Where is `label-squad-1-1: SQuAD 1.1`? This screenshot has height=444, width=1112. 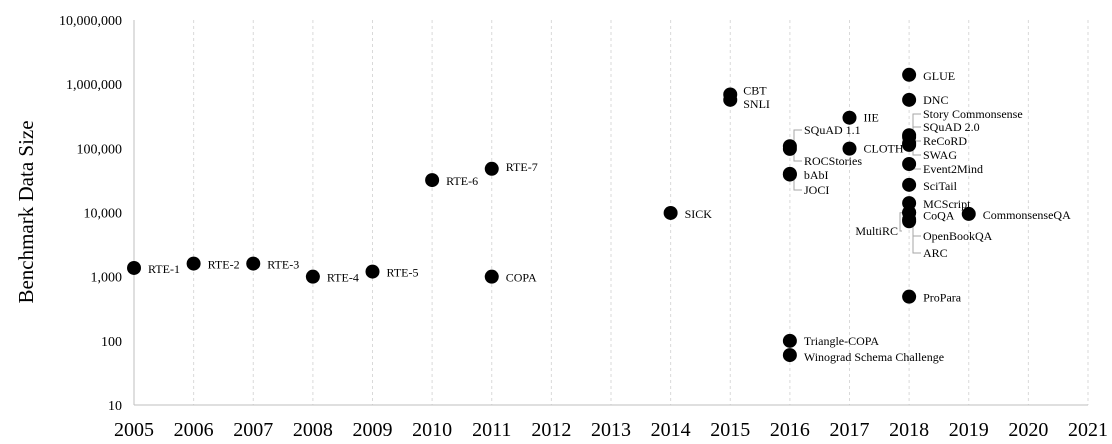 label-squad-1-1: SQuAD 1.1 is located at coordinates (832, 130).